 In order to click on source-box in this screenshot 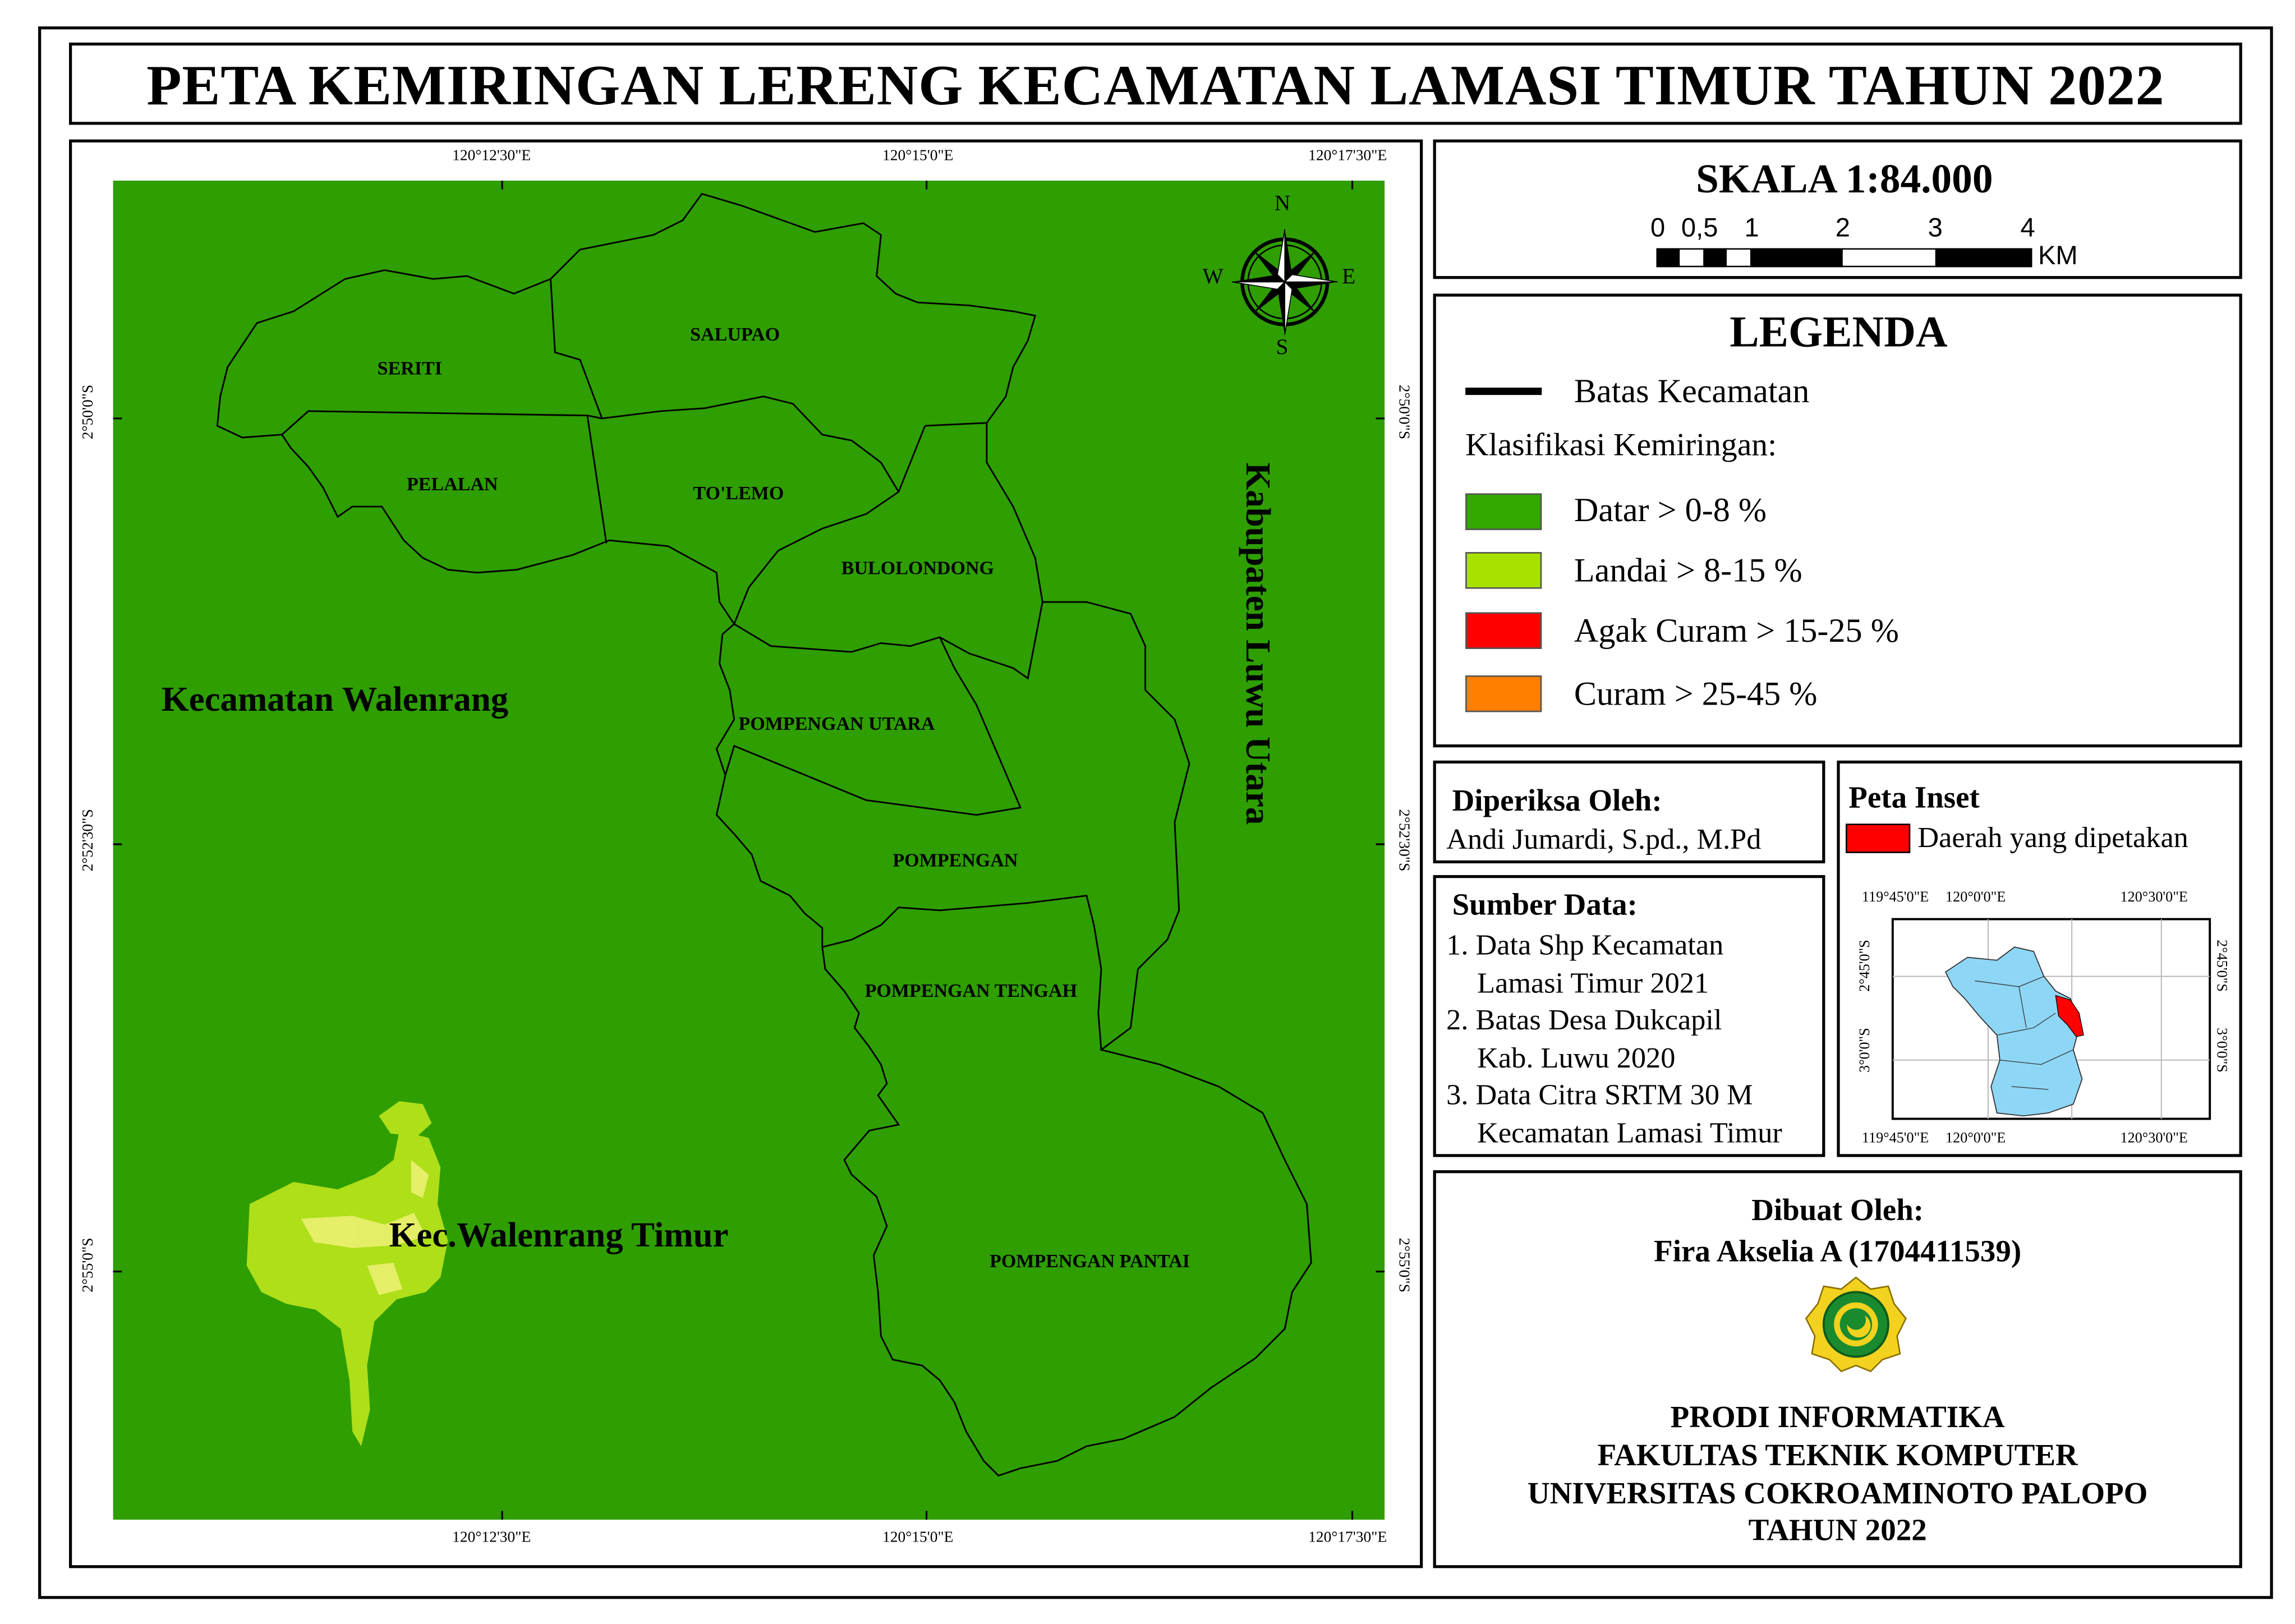, I will do `click(1629, 1016)`.